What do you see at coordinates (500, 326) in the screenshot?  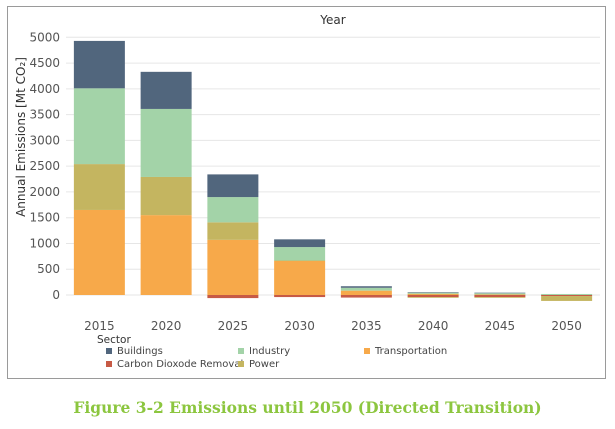 I see `x-tick-label: 2045` at bounding box center [500, 326].